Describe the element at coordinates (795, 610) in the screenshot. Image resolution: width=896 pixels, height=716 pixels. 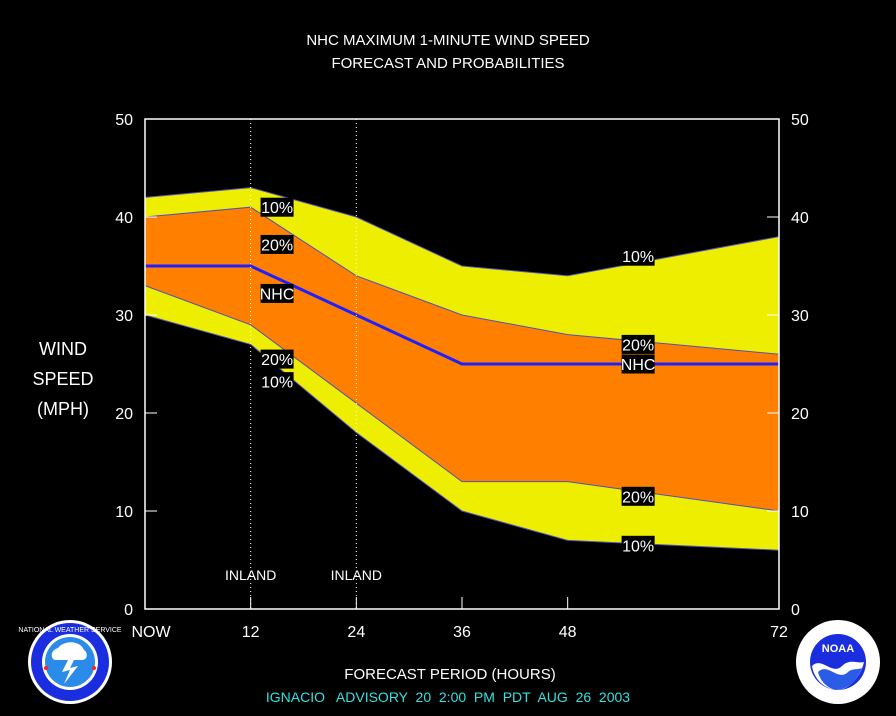
I see `y-tick-label-right: 0` at that location.